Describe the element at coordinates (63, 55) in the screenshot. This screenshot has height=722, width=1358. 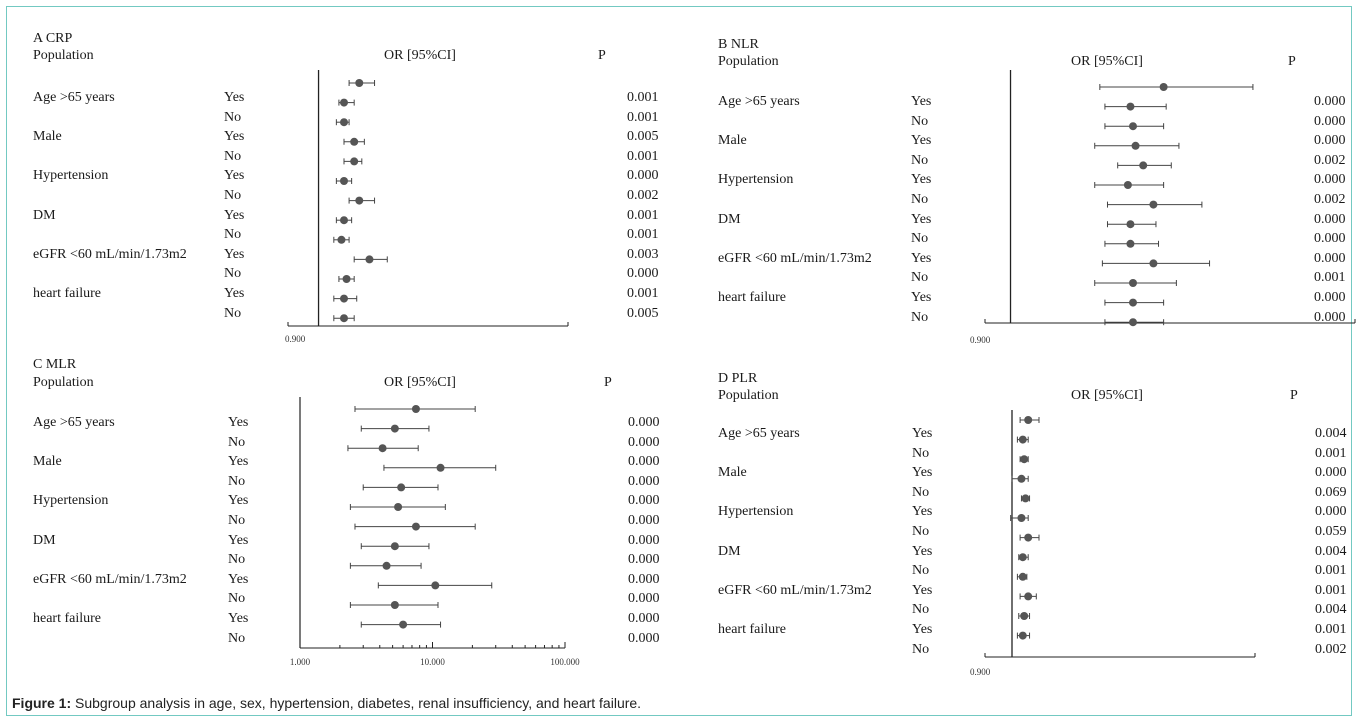
I see `population-header: Population` at that location.